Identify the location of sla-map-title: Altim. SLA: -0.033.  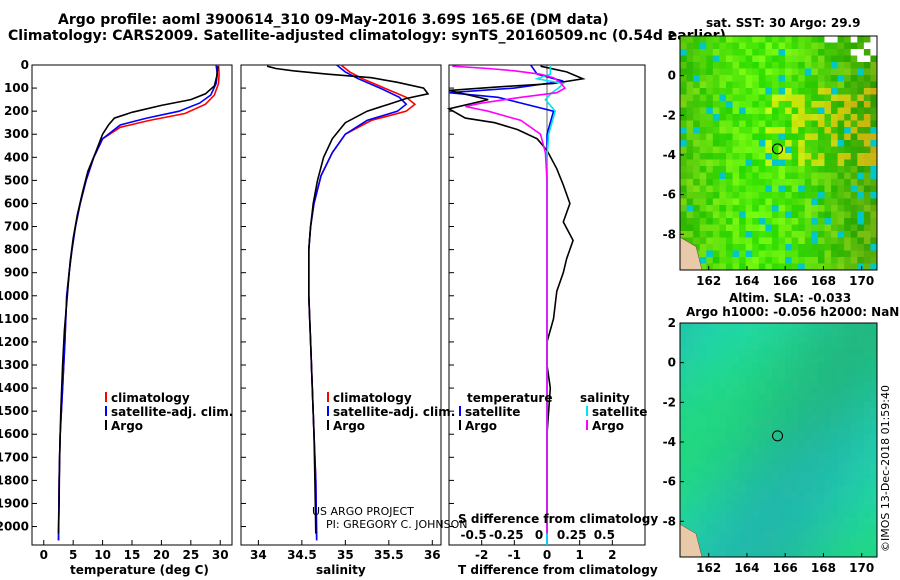
(790, 298).